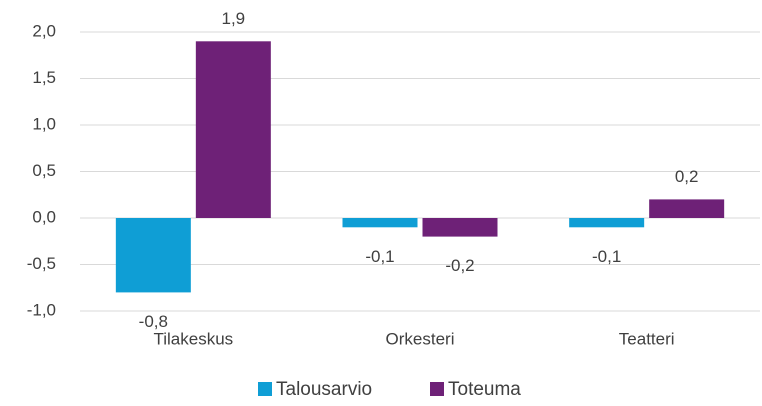  I want to click on legend-label: Toteuma, so click(484, 389).